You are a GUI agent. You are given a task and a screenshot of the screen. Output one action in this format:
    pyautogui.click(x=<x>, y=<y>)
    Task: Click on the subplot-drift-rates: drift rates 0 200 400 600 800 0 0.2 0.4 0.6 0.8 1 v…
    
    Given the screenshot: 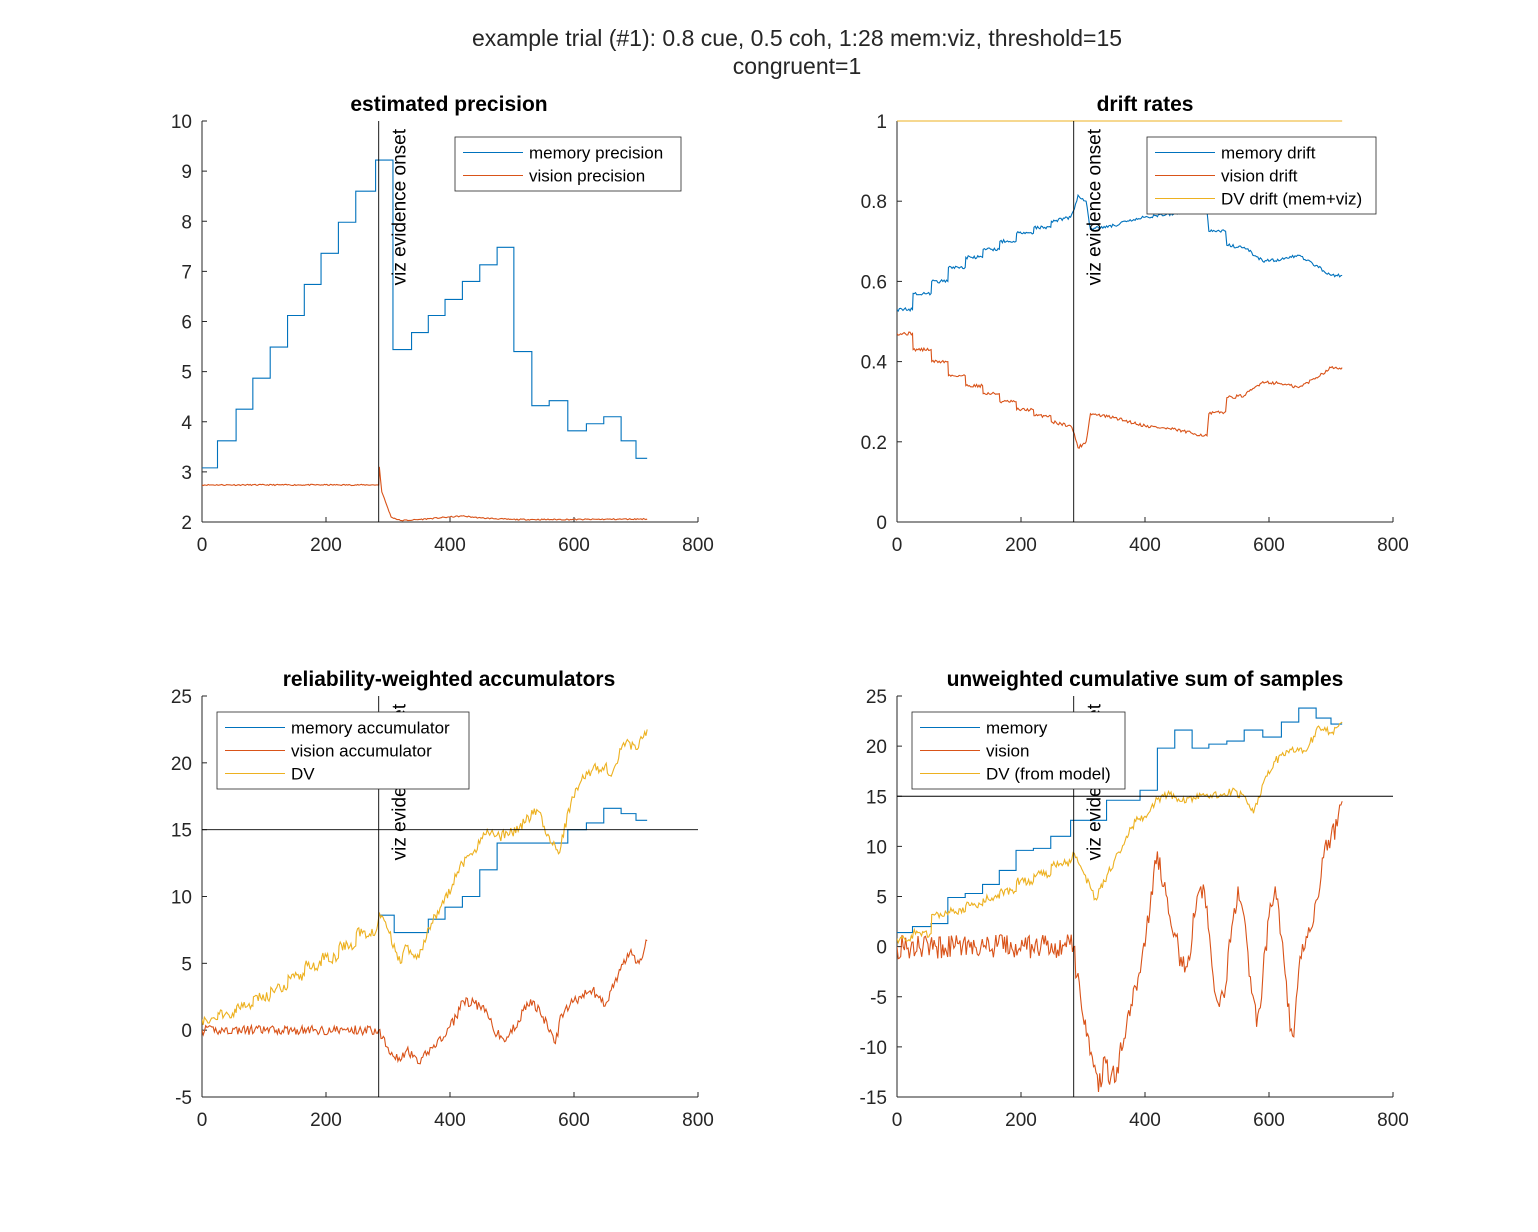 What is the action you would take?
    pyautogui.click(x=1135, y=324)
    